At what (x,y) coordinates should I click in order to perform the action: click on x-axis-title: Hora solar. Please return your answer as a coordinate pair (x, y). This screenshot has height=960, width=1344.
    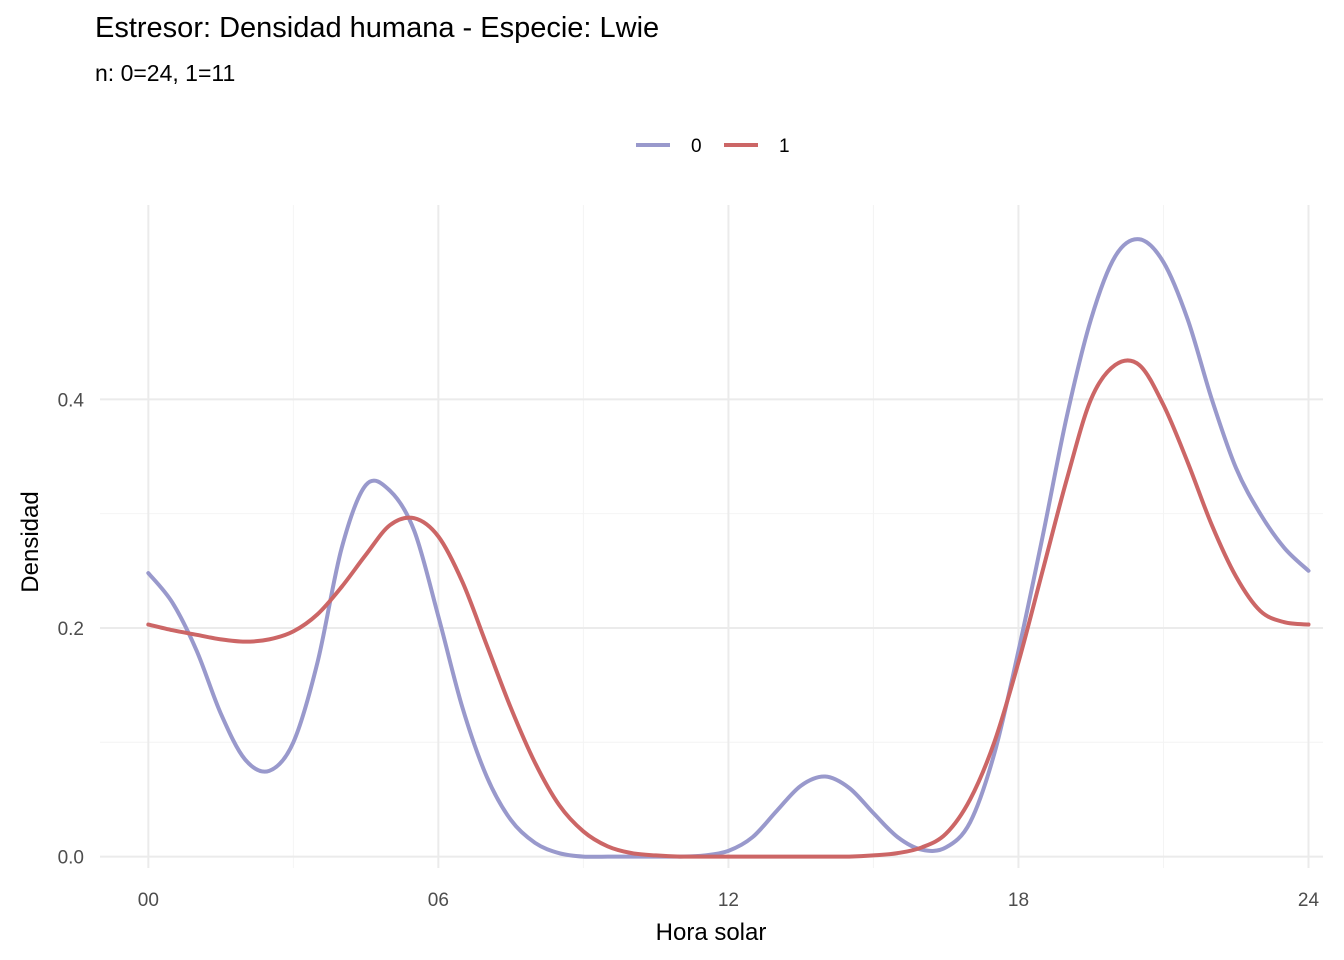
    Looking at the image, I should click on (711, 932).